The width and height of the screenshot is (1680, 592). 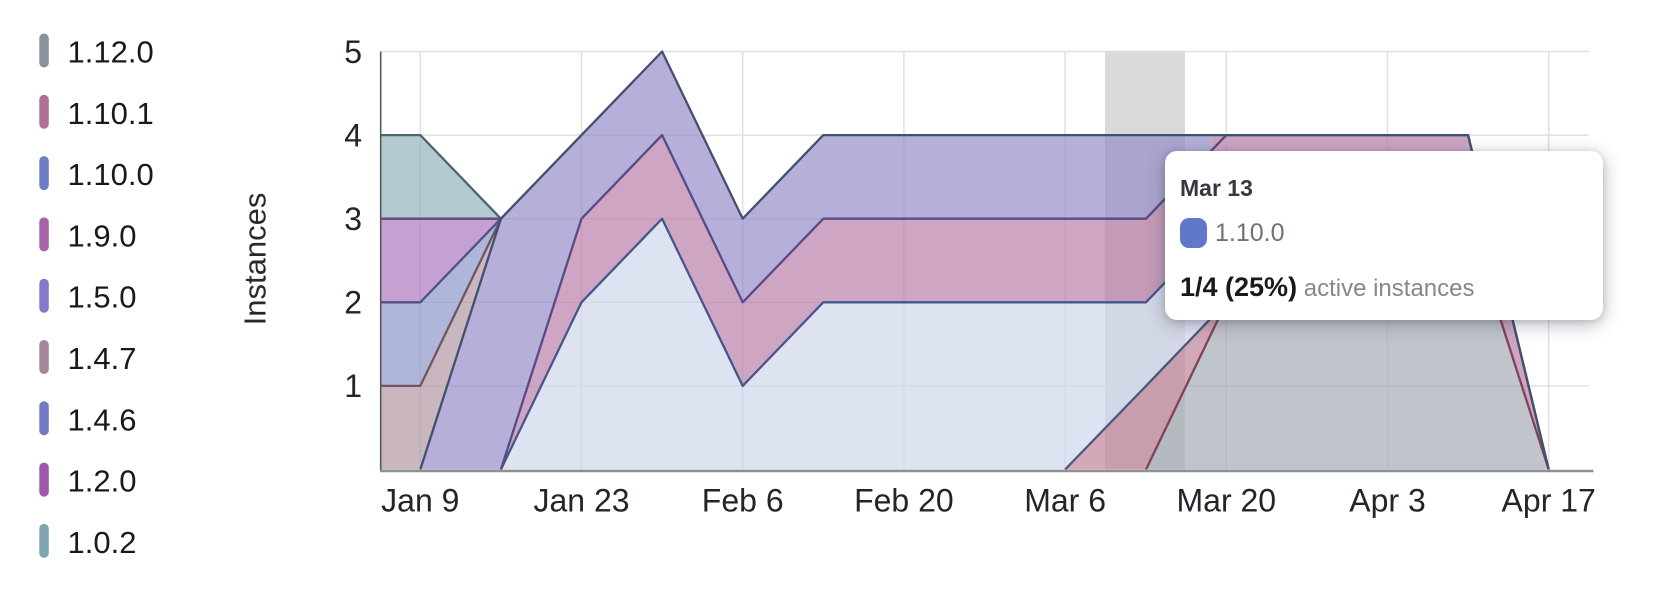 What do you see at coordinates (581, 501) in the screenshot?
I see `svg-text: Jan 23` at bounding box center [581, 501].